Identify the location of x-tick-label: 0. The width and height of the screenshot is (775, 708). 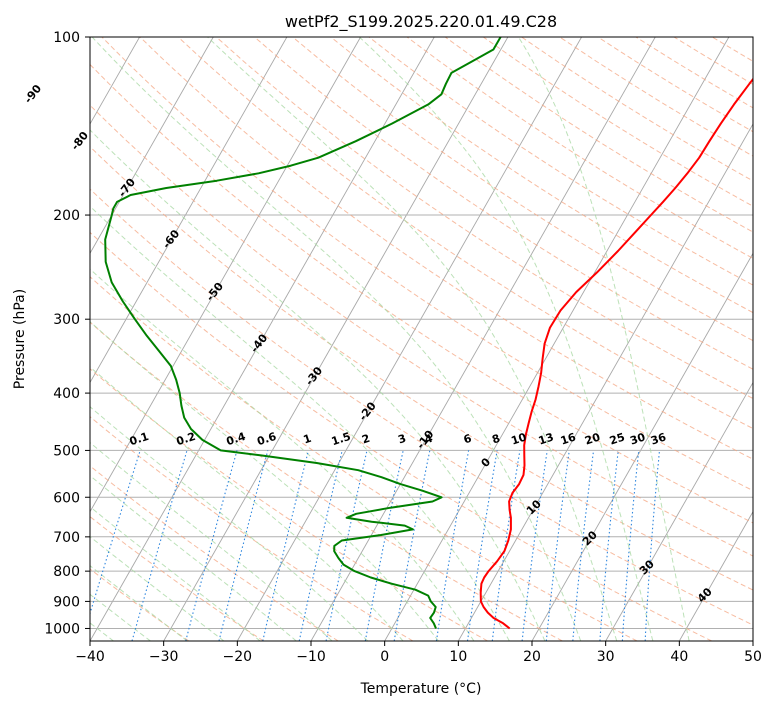
(384, 657).